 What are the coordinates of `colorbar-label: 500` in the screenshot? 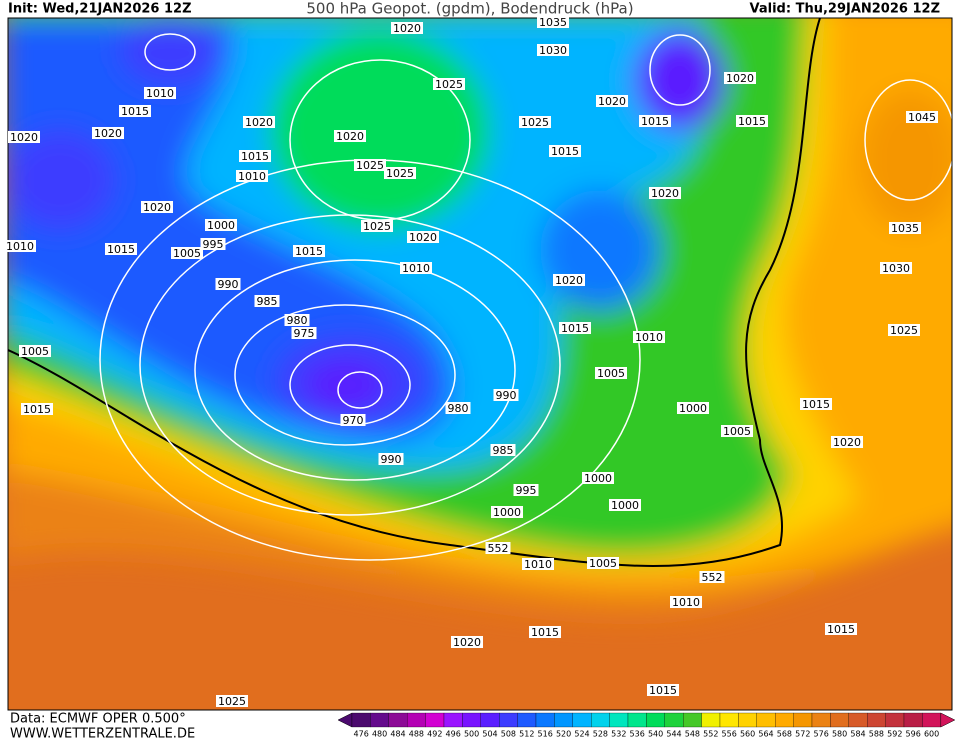 It's located at (471, 734).